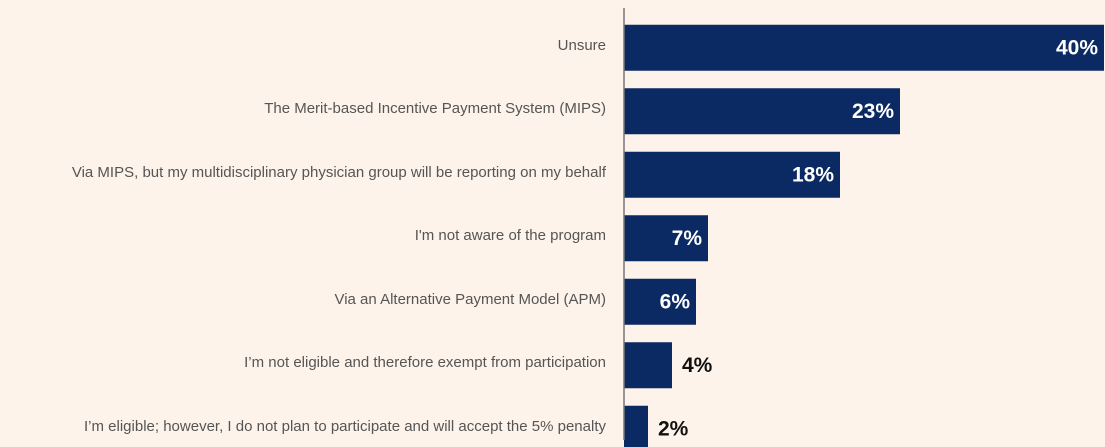 The image size is (1105, 447). I want to click on category-label: Unsure, so click(581, 45).